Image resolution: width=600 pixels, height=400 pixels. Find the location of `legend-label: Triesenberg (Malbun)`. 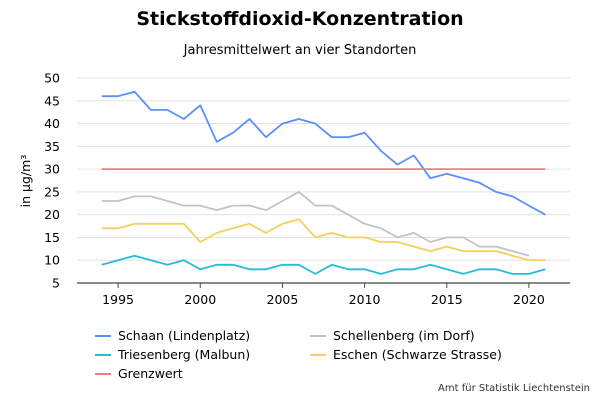

legend-label: Triesenberg (Malbun) is located at coordinates (184, 354).